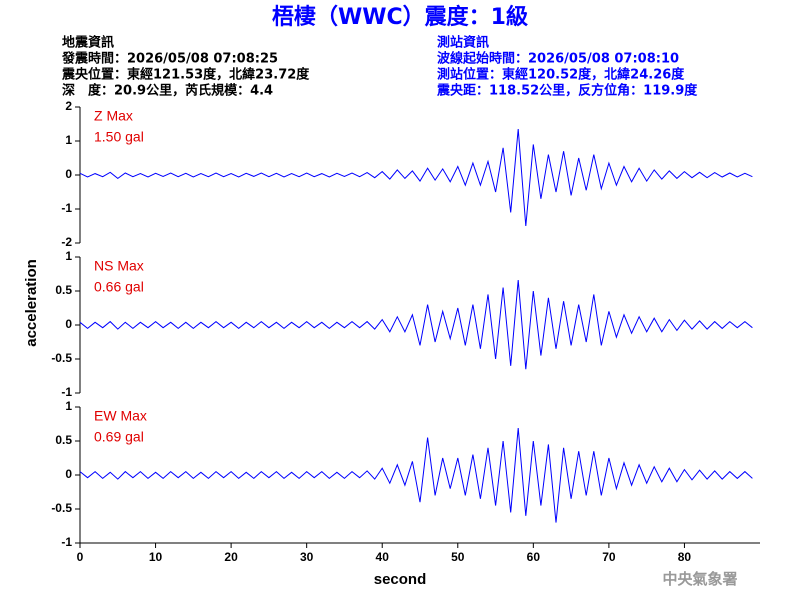 The image size is (800, 604). What do you see at coordinates (80, 557) in the screenshot?
I see `x-tick-label: 0` at bounding box center [80, 557].